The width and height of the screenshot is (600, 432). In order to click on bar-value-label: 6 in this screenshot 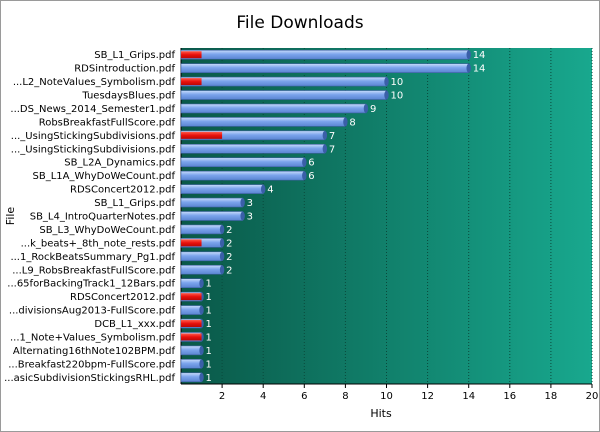, I will do `click(311, 176)`.